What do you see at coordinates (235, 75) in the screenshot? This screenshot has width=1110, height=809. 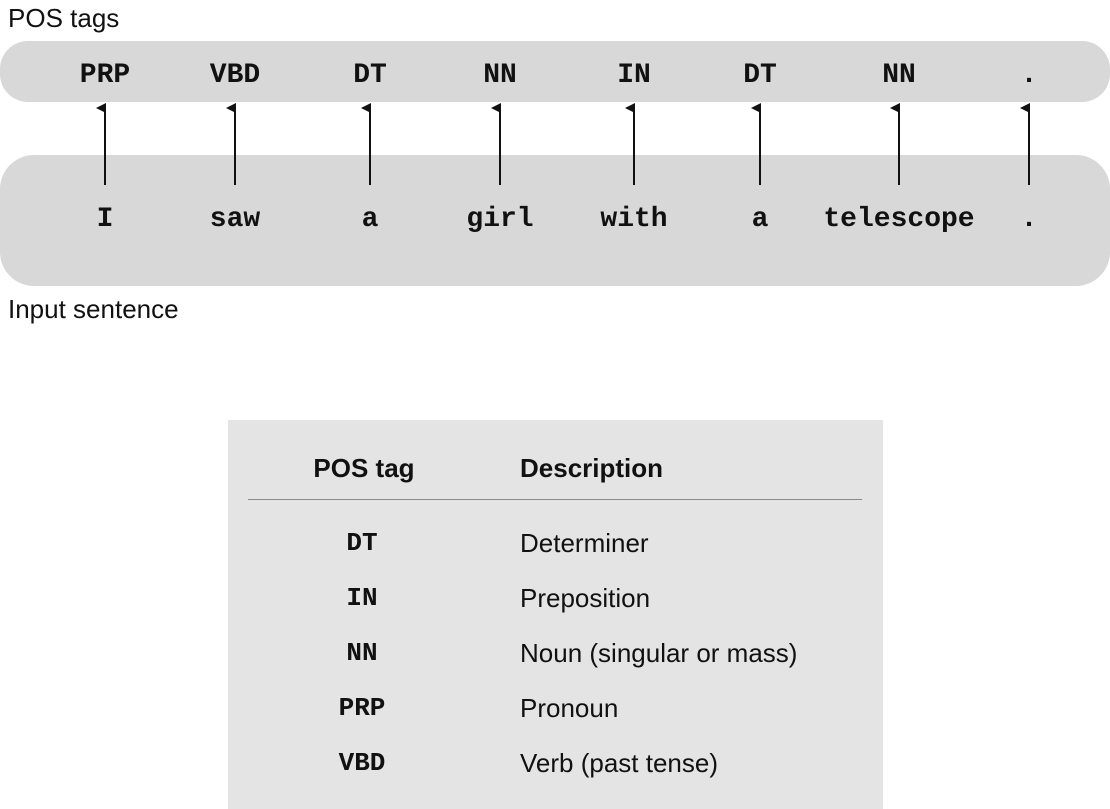 I see `tag-2: VBD` at bounding box center [235, 75].